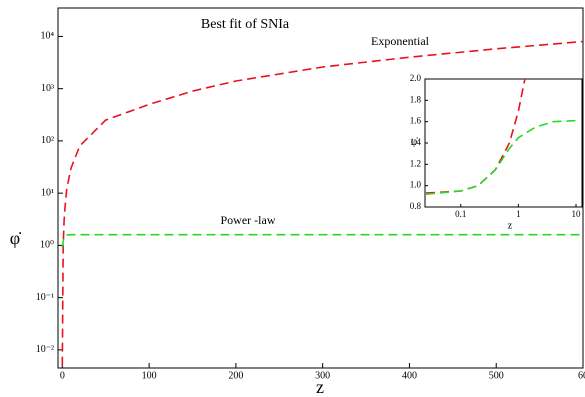 The width and height of the screenshot is (585, 397). Describe the element at coordinates (416, 121) in the screenshot. I see `y-tick-label: 1.6` at that location.